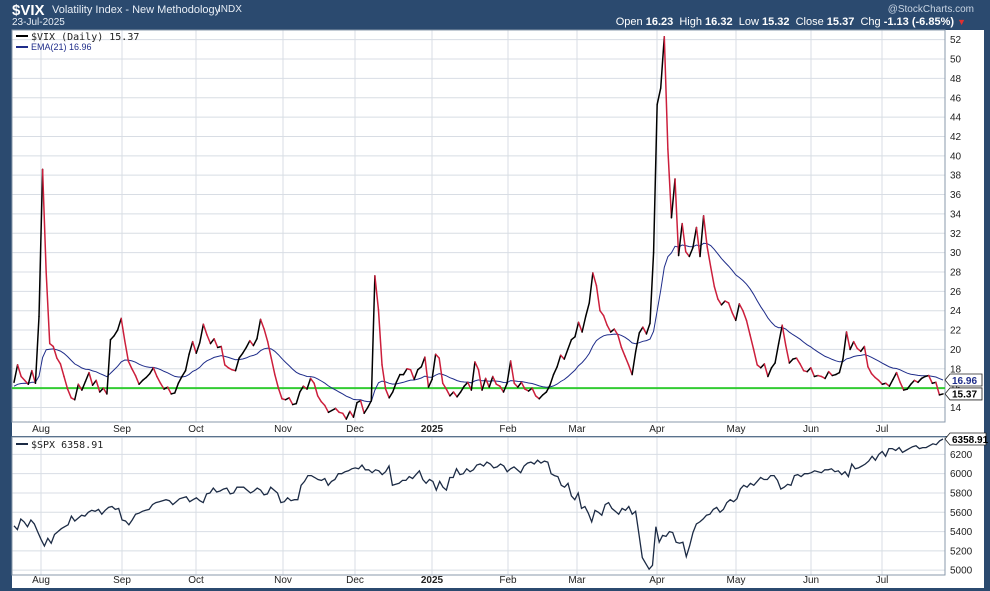  What do you see at coordinates (964, 381) in the screenshot?
I see `ema-last-value-tag-label: 16.96` at bounding box center [964, 381].